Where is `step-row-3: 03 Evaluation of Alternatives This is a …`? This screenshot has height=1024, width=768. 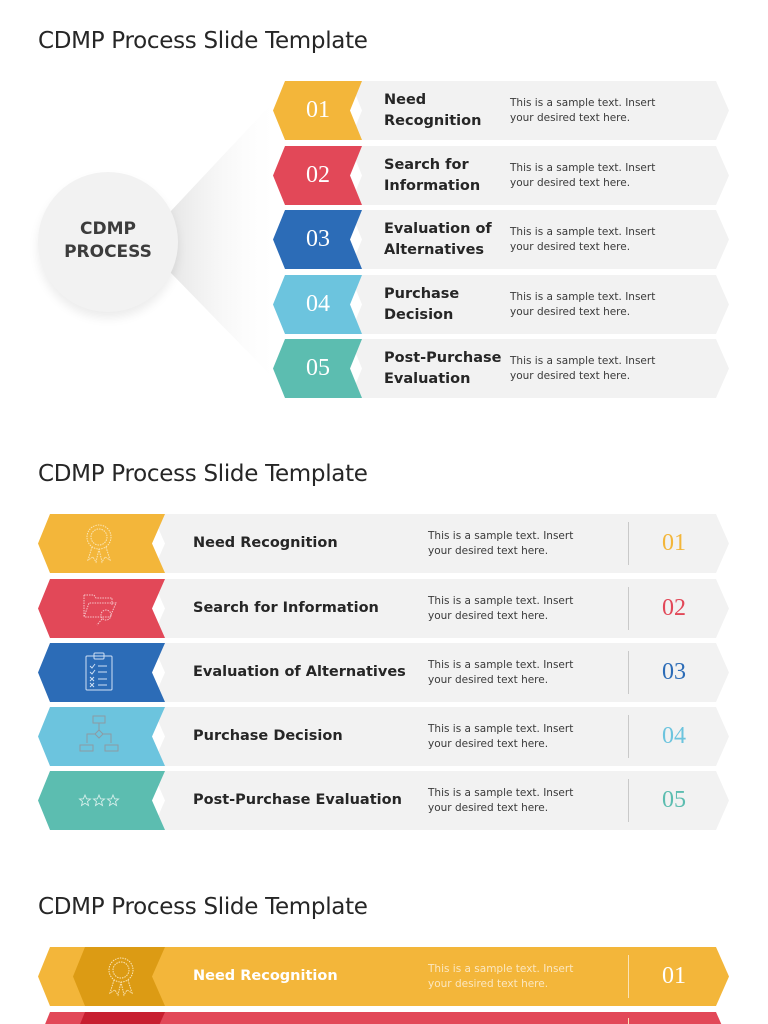
step-row-3: 03 Evaluation of Alternatives This is a … is located at coordinates (501, 239).